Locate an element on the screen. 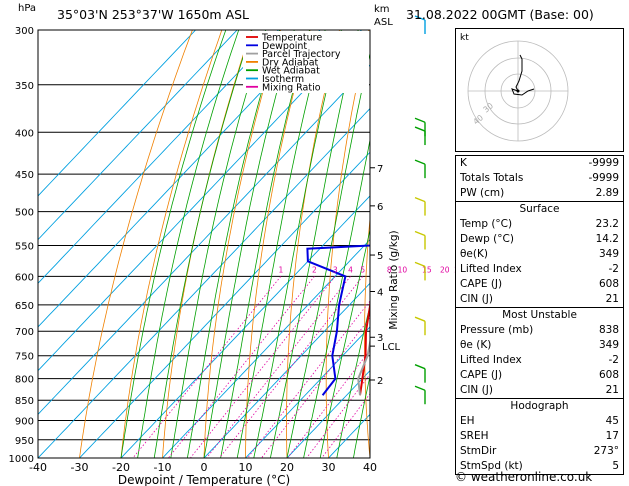  hodo-label: SREH is located at coordinates (474, 436).